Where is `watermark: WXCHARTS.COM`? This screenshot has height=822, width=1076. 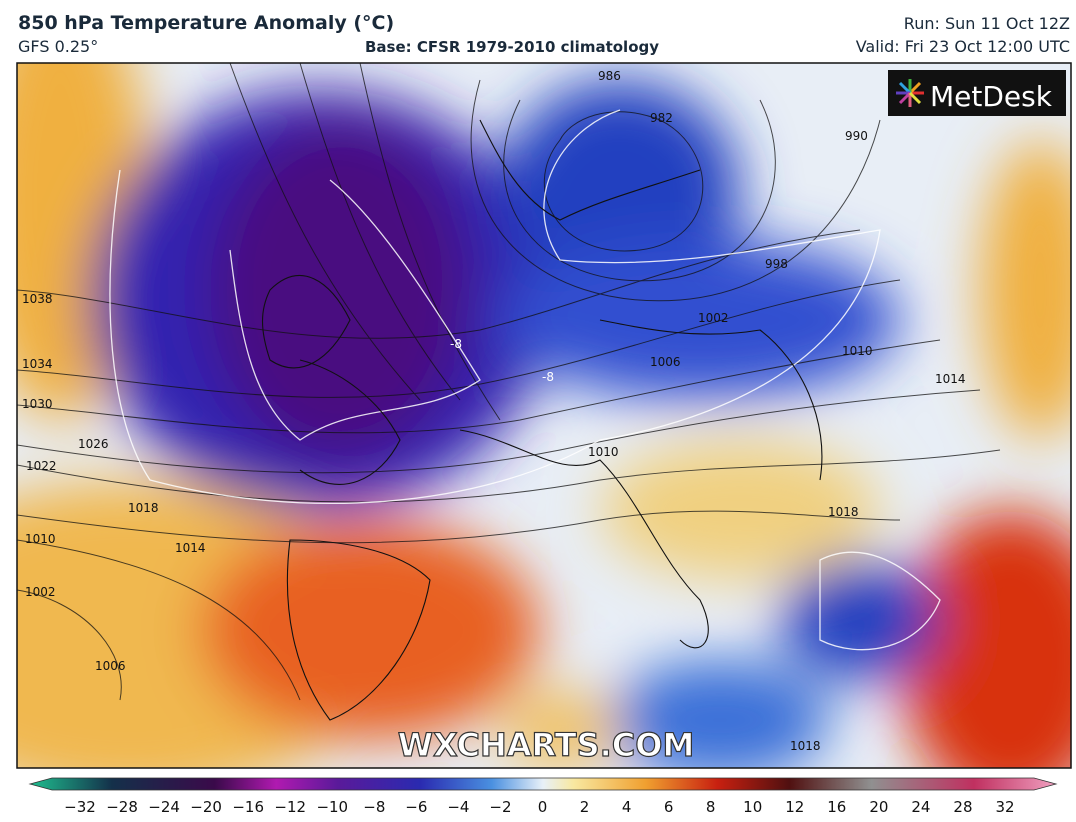 watermark: WXCHARTS.COM is located at coordinates (546, 745).